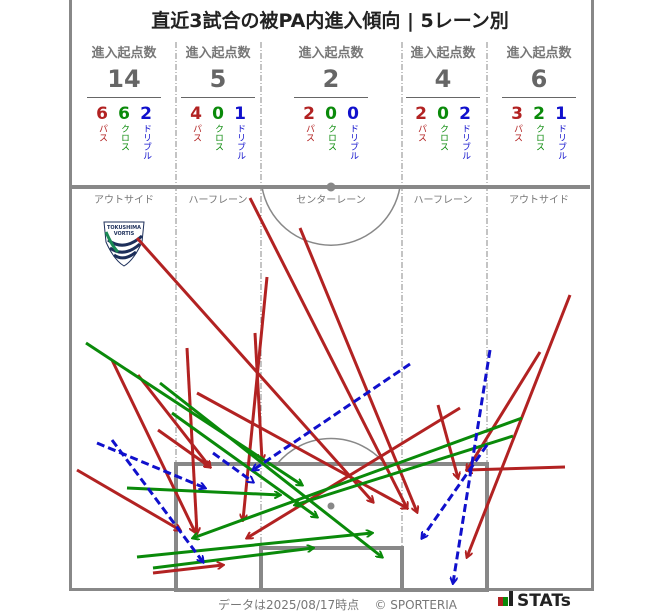  What do you see at coordinates (124, 101) in the screenshot?
I see `lane-stats: 進入起点数 14 6 パス 6 クロス 2 ドリブル` at bounding box center [124, 101].